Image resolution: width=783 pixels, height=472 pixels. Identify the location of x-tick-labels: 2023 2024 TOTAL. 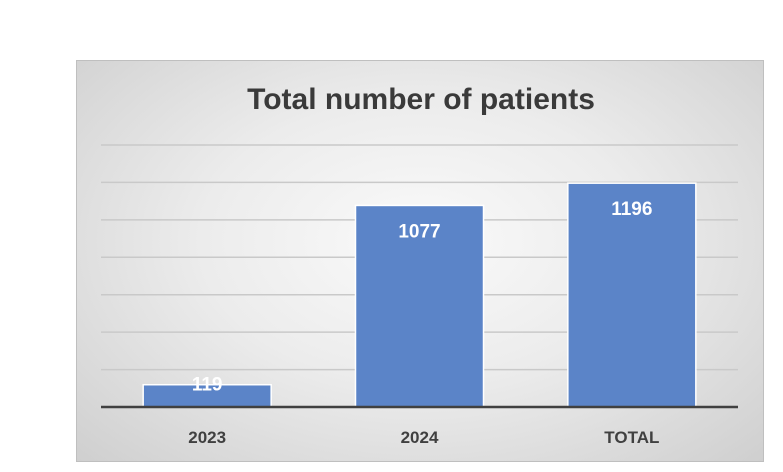
(423, 437).